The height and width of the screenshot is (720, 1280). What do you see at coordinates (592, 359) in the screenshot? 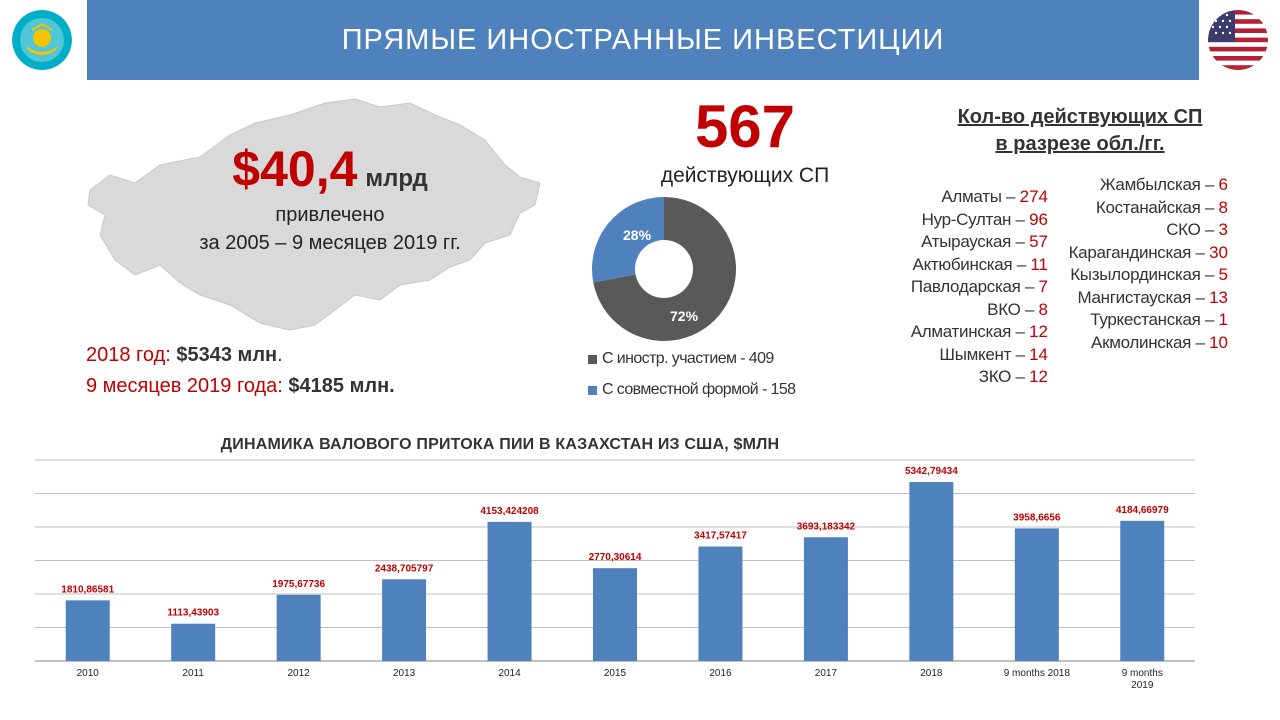
I see `legend-swatch-foreign` at bounding box center [592, 359].